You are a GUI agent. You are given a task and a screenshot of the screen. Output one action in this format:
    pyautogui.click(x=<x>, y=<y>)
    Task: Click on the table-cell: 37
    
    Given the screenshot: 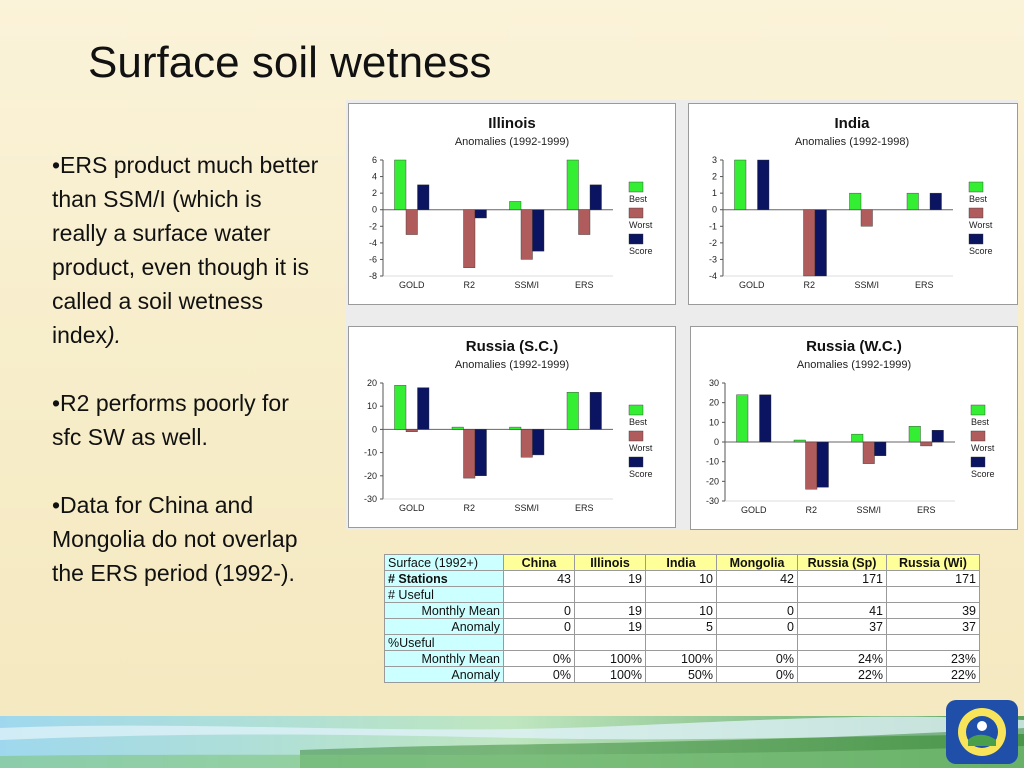 What is the action you would take?
    pyautogui.click(x=933, y=626)
    